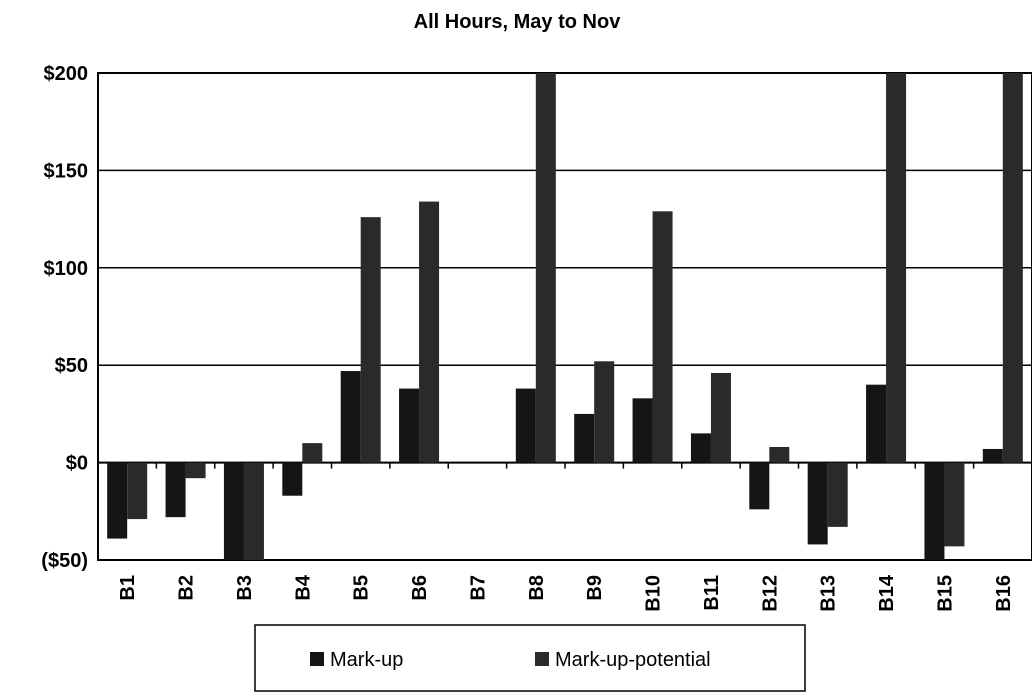 The image size is (1032, 696). What do you see at coordinates (366, 660) in the screenshot?
I see `legend-label: Mark-up` at bounding box center [366, 660].